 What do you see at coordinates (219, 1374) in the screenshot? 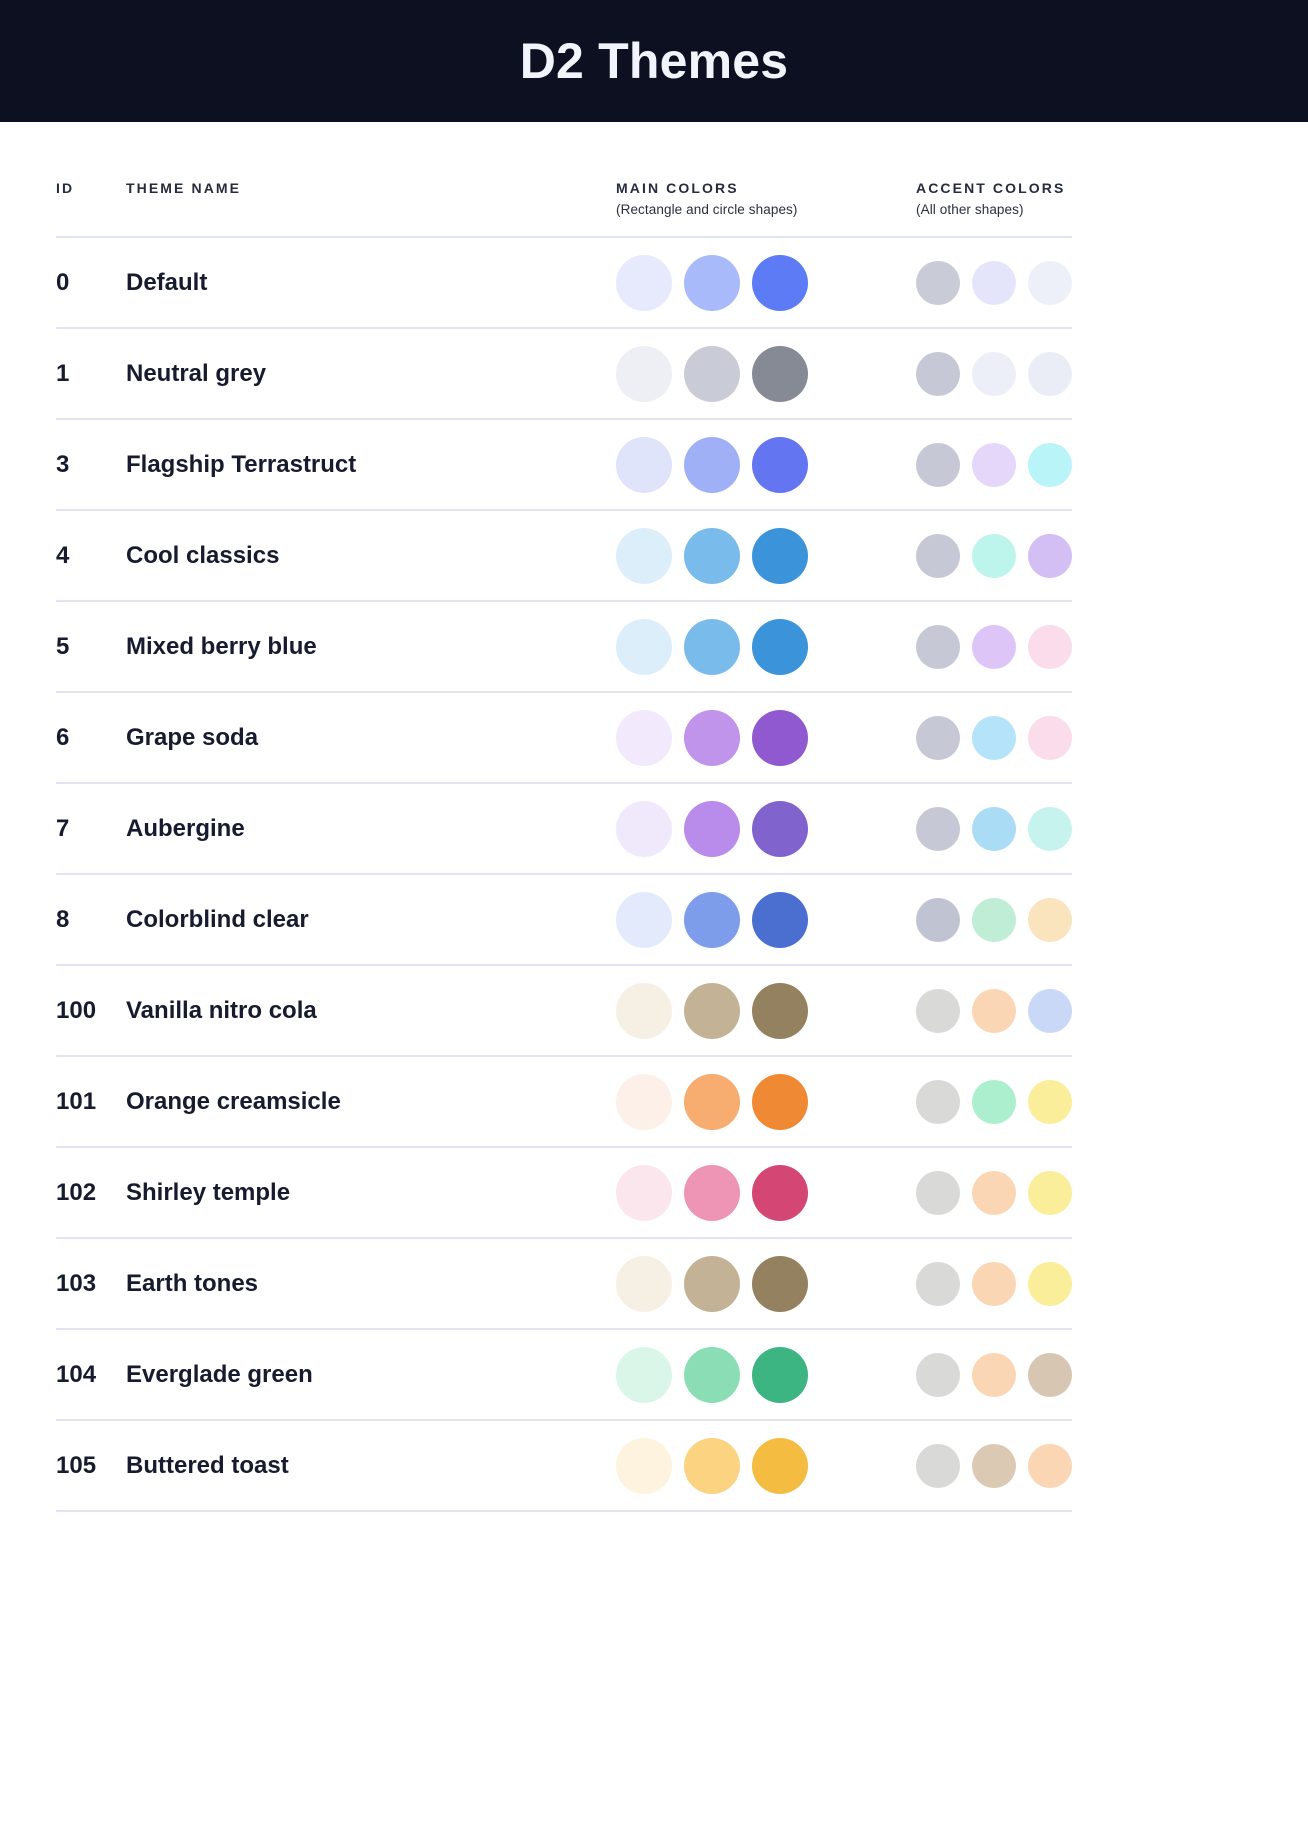
I see `theme-name: Everglade green` at bounding box center [219, 1374].